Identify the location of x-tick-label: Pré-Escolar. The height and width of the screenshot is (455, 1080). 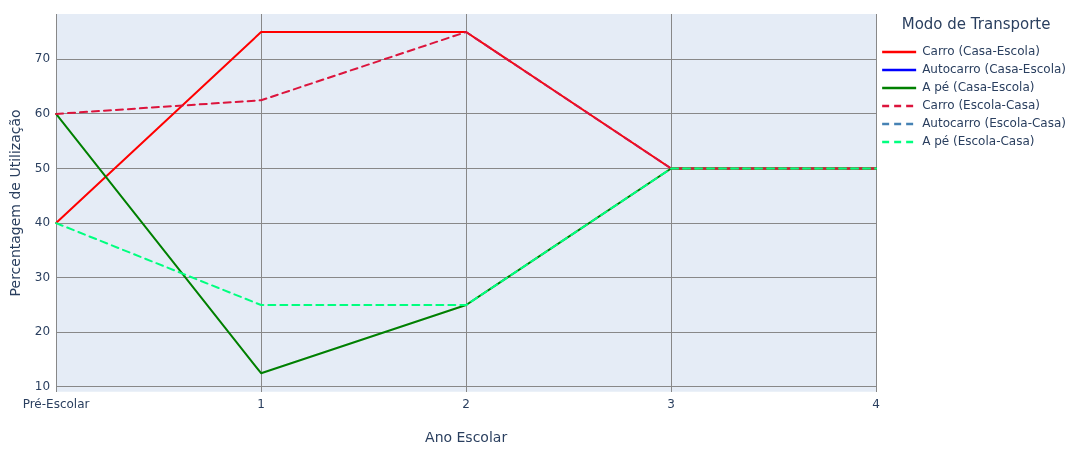
(56, 404).